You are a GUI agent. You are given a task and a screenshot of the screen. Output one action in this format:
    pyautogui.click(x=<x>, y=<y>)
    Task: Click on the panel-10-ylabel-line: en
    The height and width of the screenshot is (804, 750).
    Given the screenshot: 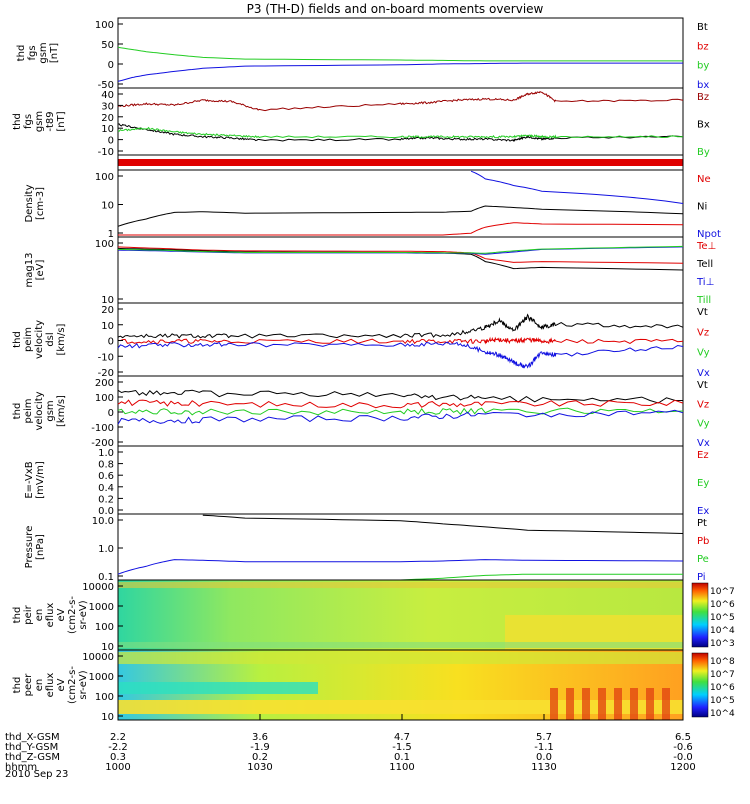 What is the action you would take?
    pyautogui.click(x=39, y=615)
    